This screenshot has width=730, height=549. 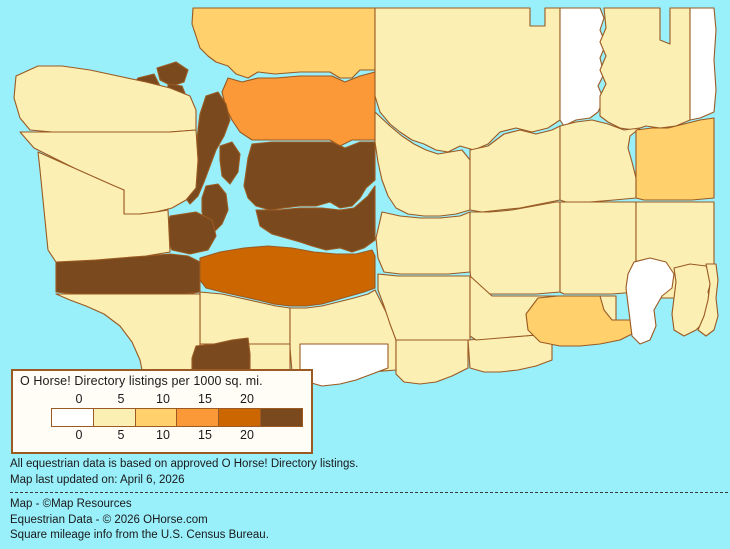 I want to click on county-mason-b, so click(x=190, y=233).